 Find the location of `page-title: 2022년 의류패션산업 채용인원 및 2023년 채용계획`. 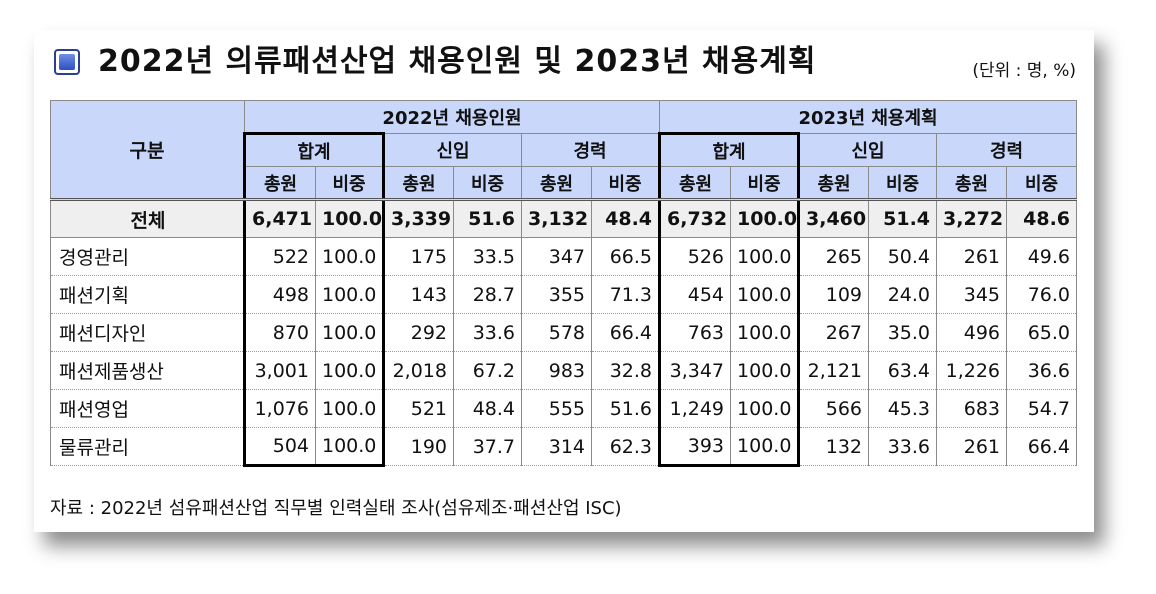

page-title: 2022년 의류패션산업 채용인원 및 2023년 채용계획 is located at coordinates (457, 61).